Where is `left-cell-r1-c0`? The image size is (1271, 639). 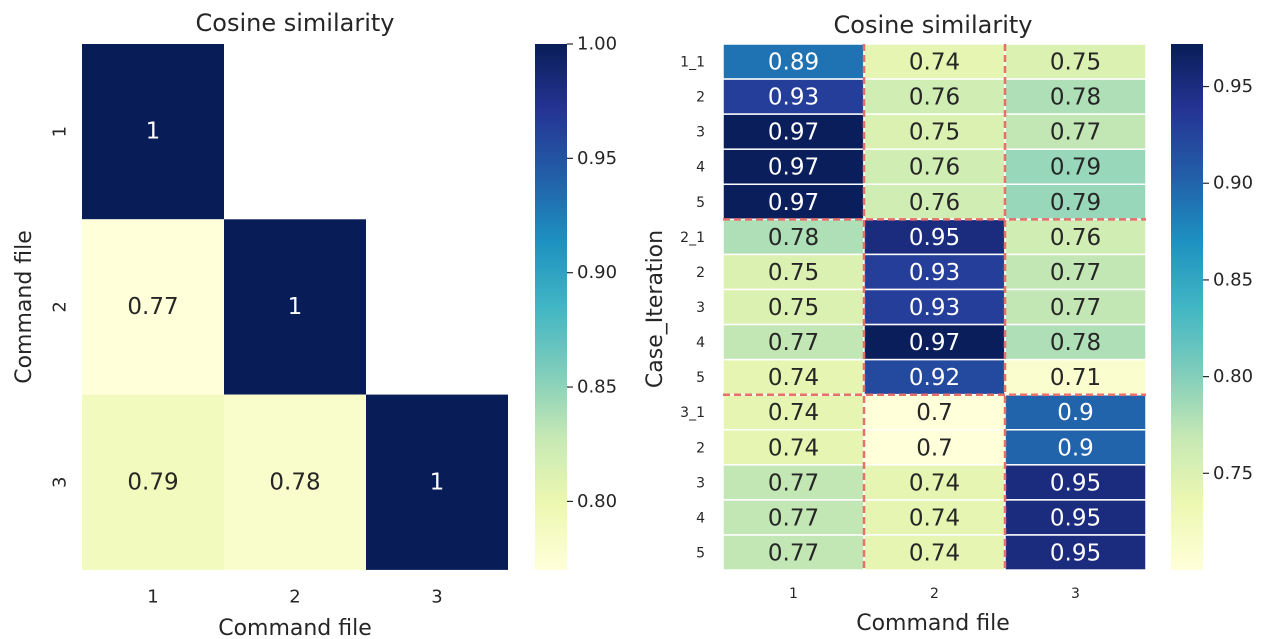
left-cell-r1-c0 is located at coordinates (153, 307).